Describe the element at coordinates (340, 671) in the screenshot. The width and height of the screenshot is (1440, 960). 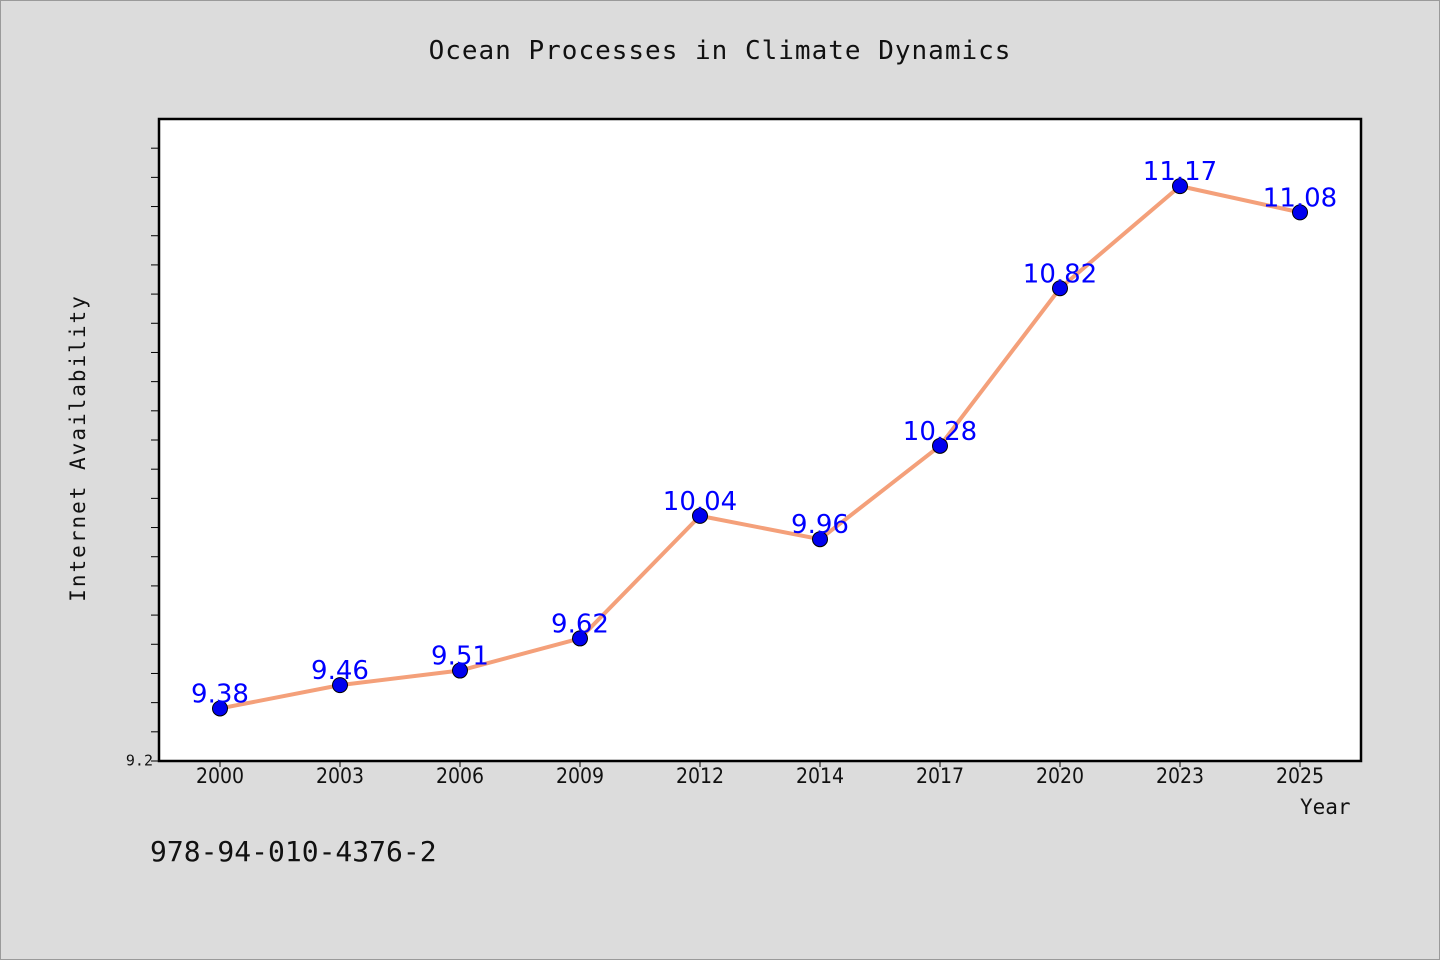
I see `data-label: 9.46` at that location.